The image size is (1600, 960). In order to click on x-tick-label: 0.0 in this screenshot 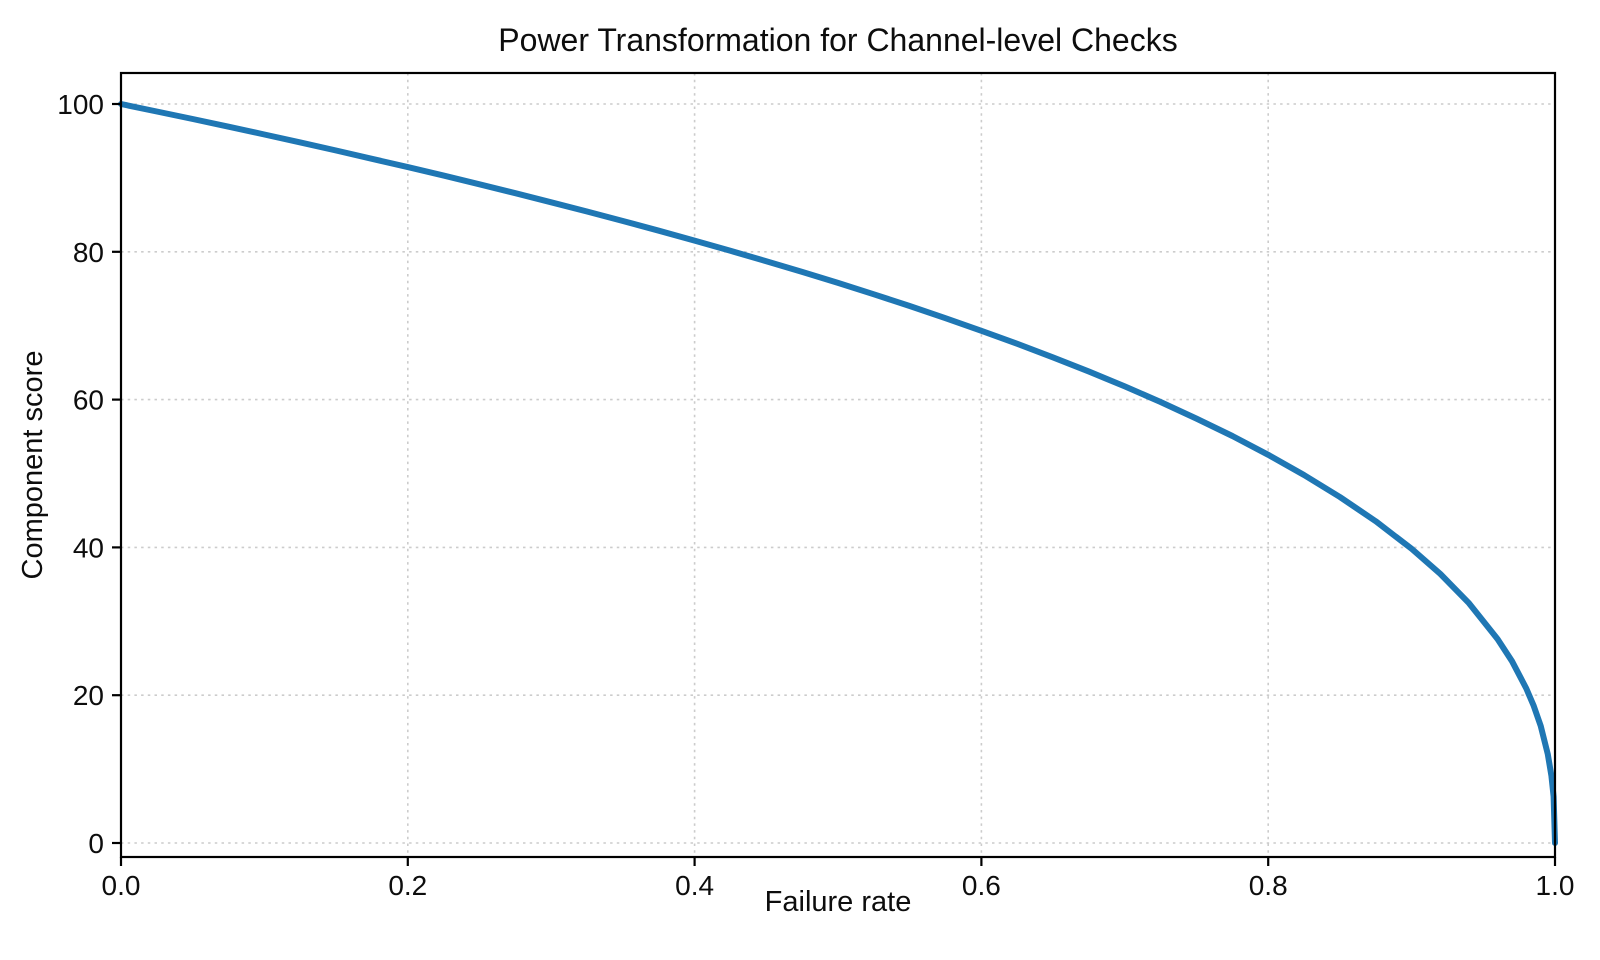, I will do `click(121, 885)`.